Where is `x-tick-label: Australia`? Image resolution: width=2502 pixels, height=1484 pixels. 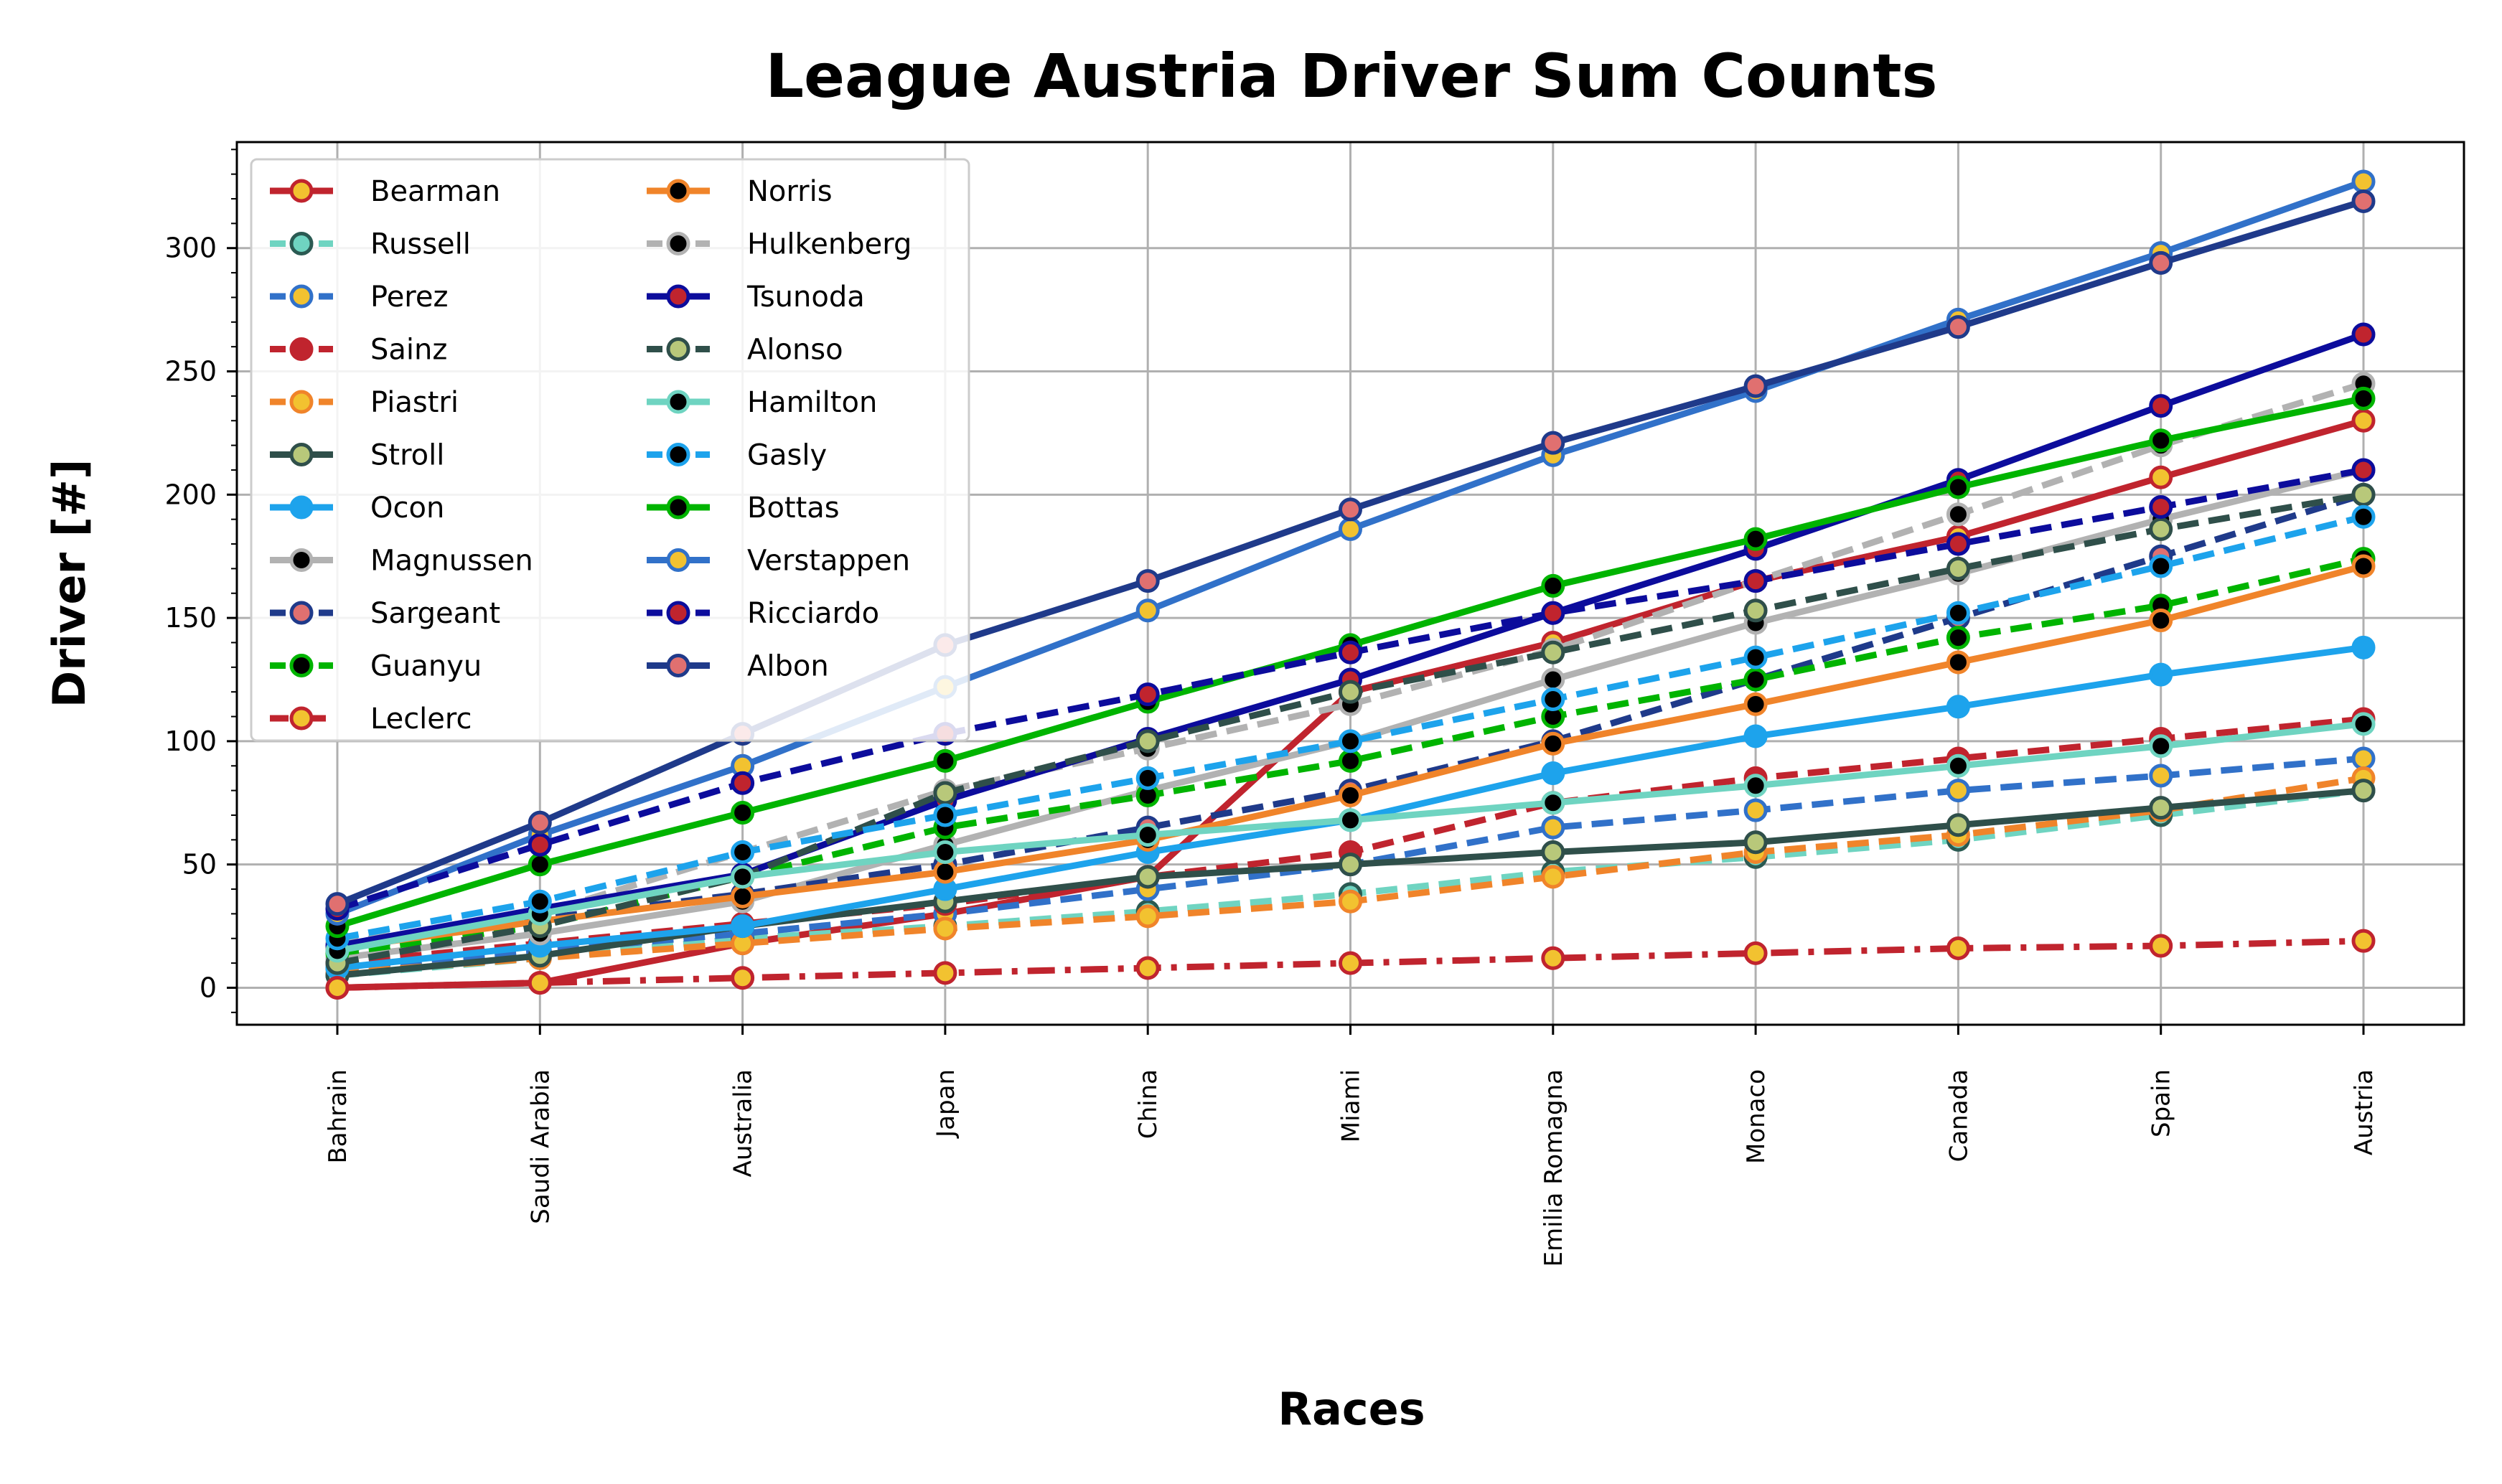
x-tick-label: Australia is located at coordinates (743, 1123).